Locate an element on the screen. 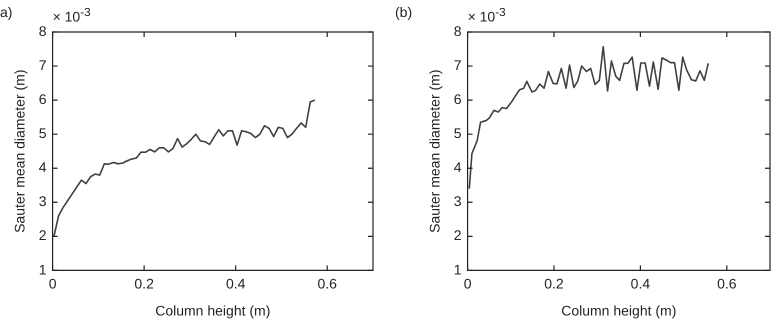 Image resolution: width=774 pixels, height=328 pixels. chart-title: (b) is located at coordinates (403, 12).